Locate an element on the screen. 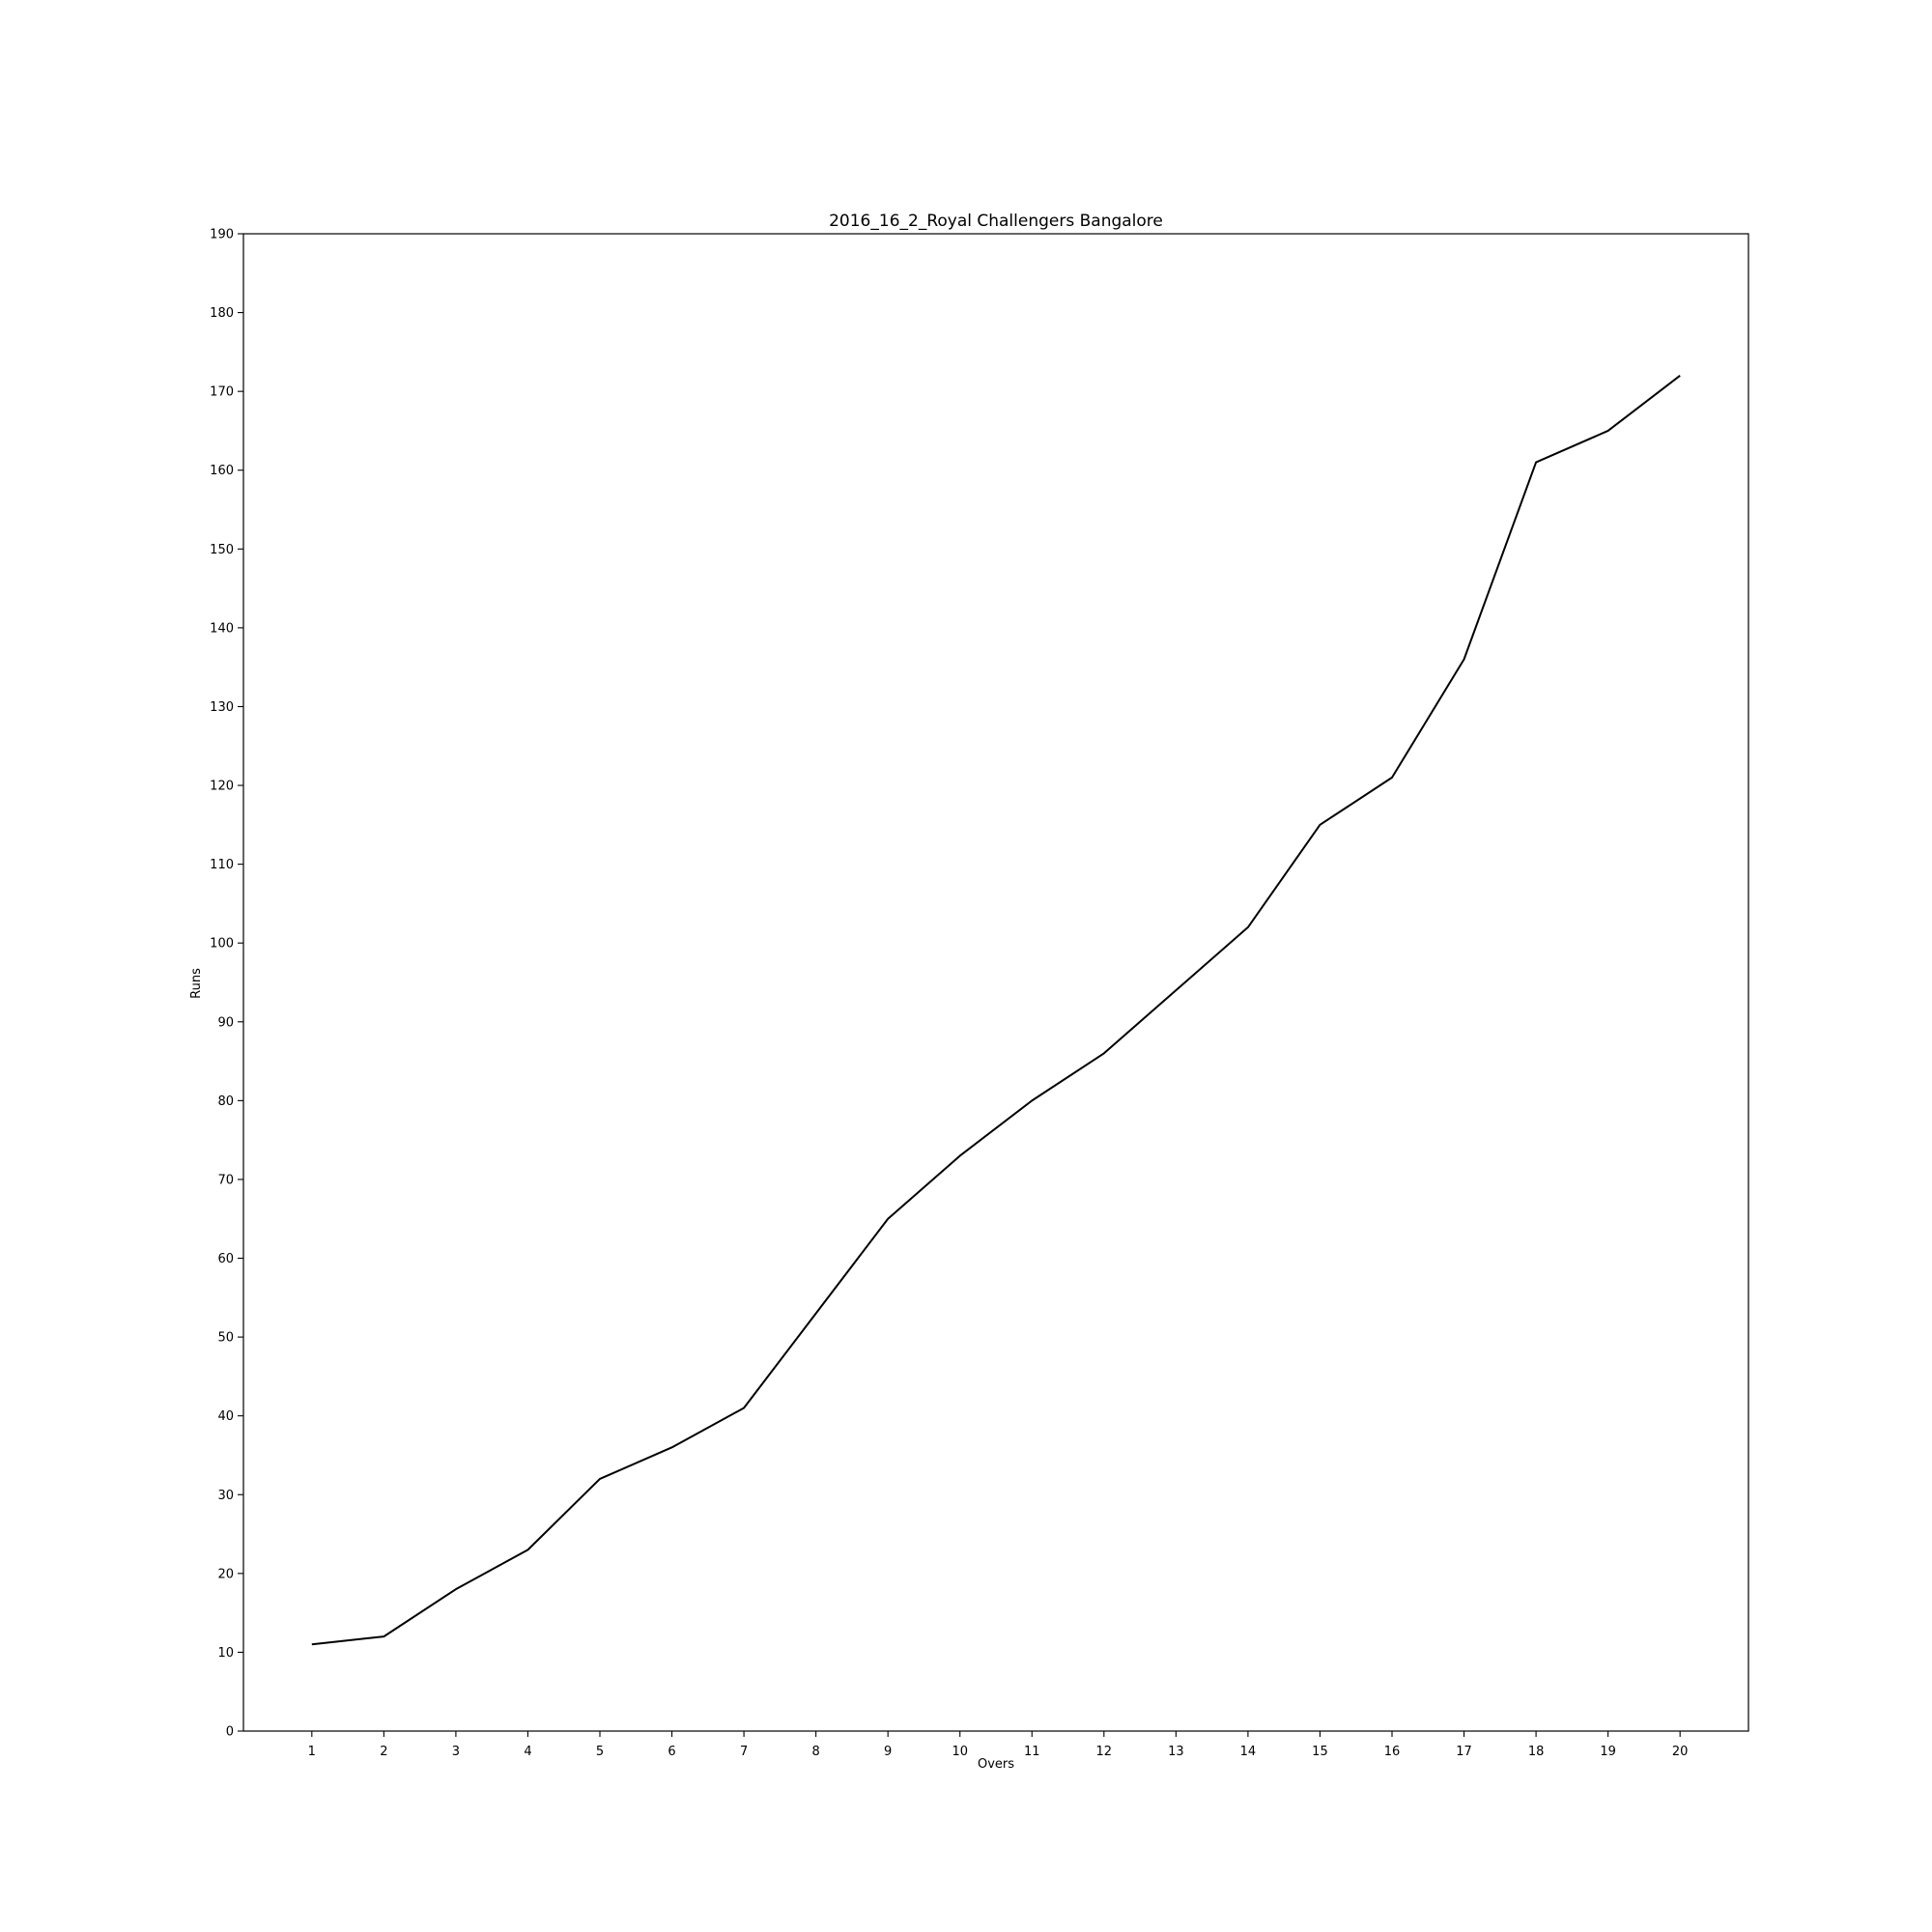  x-tick-label: 12 is located at coordinates (1104, 1752).